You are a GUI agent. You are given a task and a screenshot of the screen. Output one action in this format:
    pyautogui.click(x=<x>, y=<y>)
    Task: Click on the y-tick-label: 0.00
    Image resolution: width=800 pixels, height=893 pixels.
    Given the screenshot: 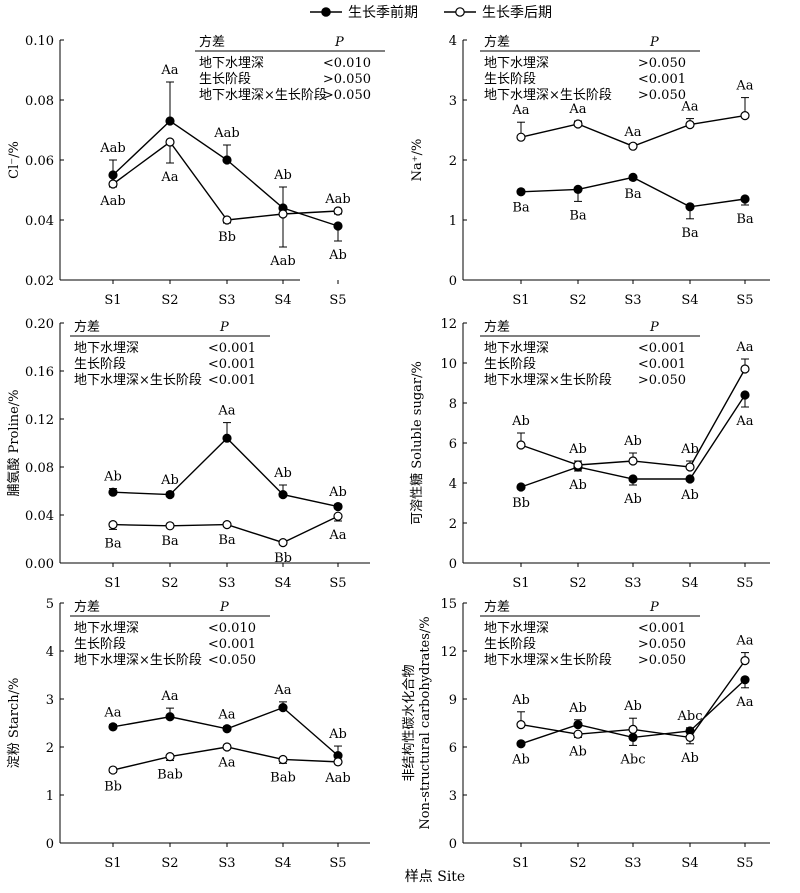 What is the action you would take?
    pyautogui.click(x=39, y=564)
    